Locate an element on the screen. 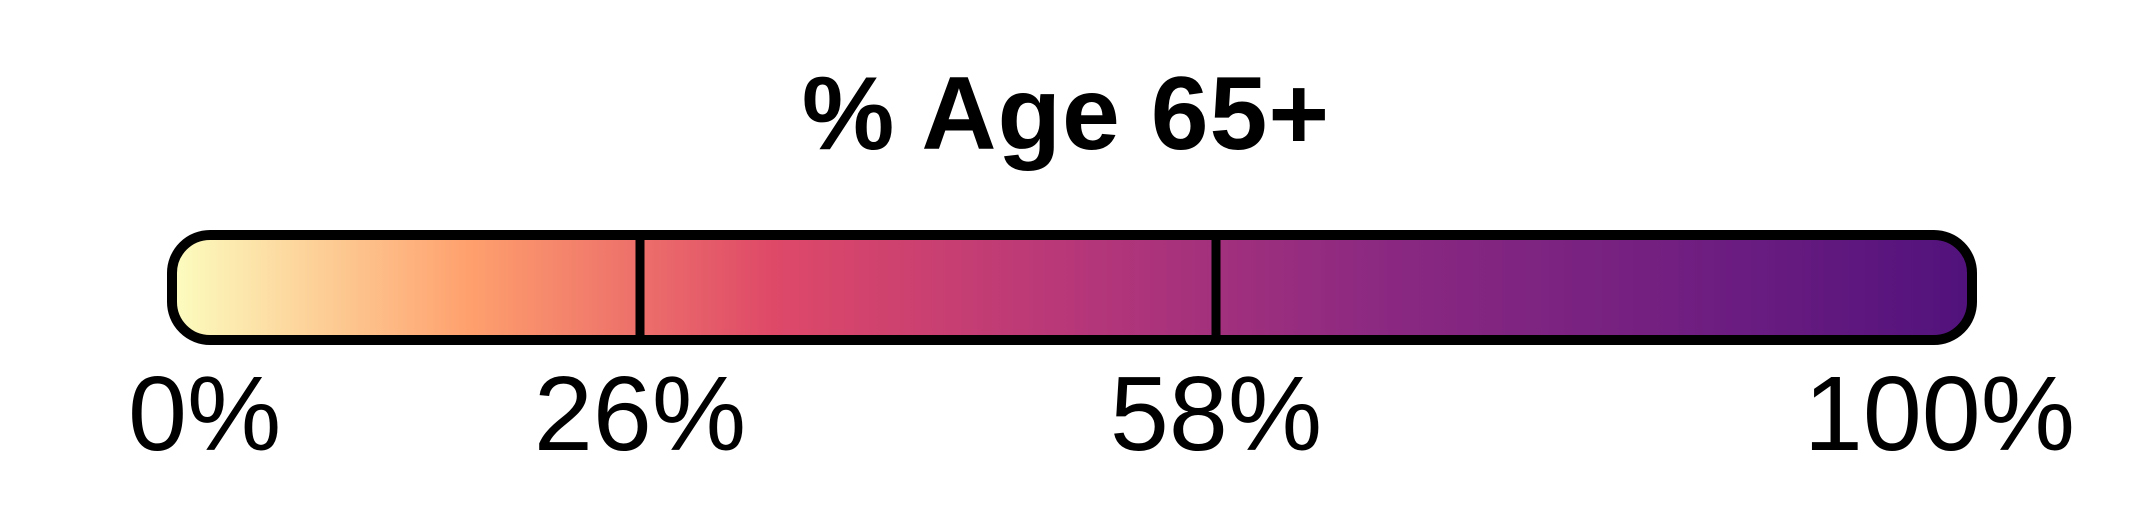 Image resolution: width=2132 pixels, height=512 pixels. tick-label-26: 26% is located at coordinates (640, 414).